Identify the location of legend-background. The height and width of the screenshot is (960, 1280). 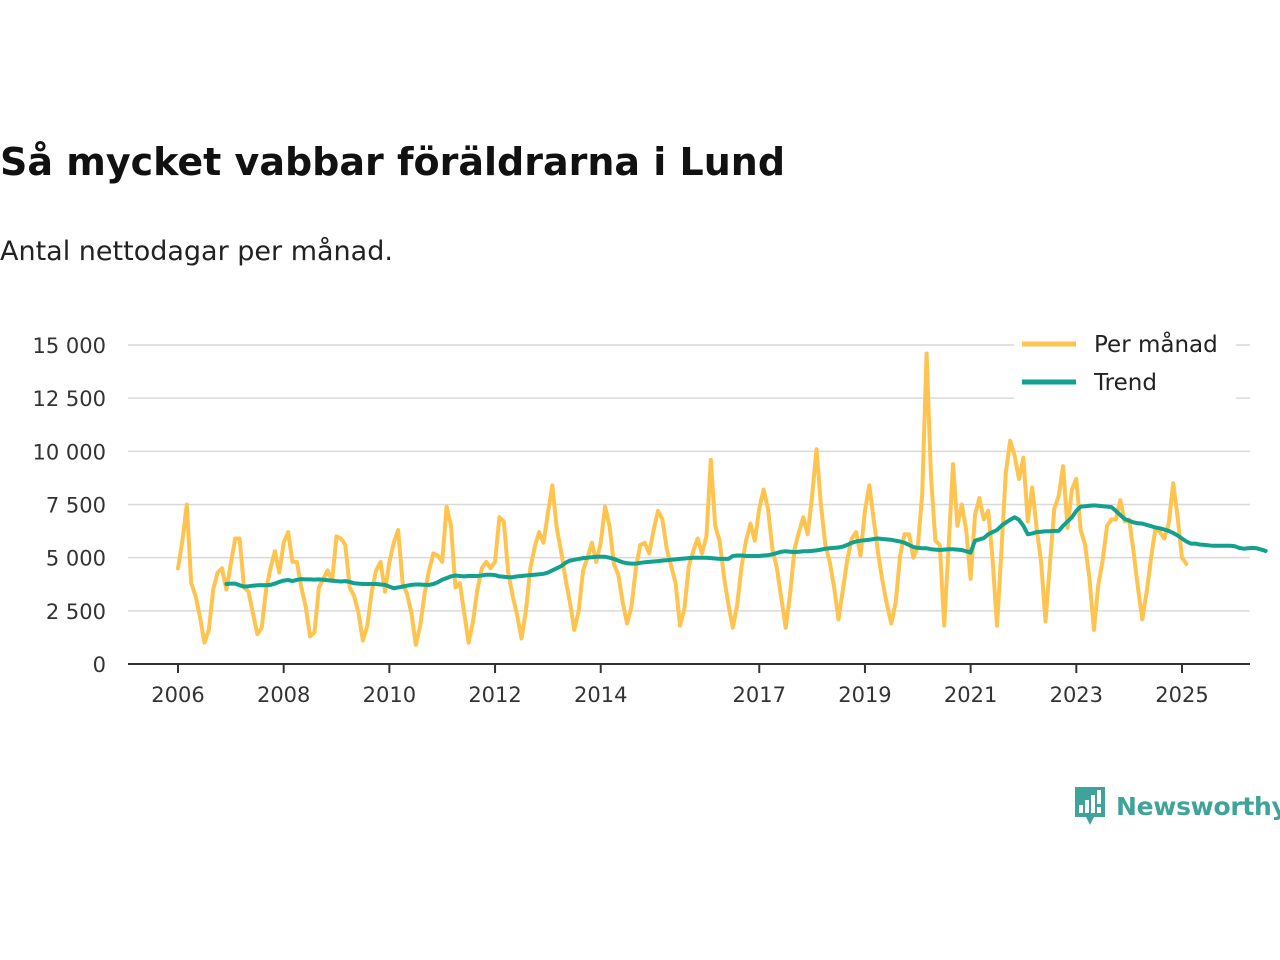
(1125, 364).